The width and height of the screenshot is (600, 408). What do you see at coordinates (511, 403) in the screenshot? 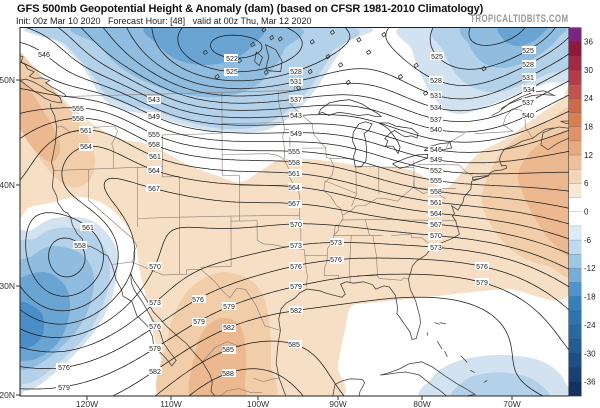
I see `svg-text: 70W` at bounding box center [511, 403].